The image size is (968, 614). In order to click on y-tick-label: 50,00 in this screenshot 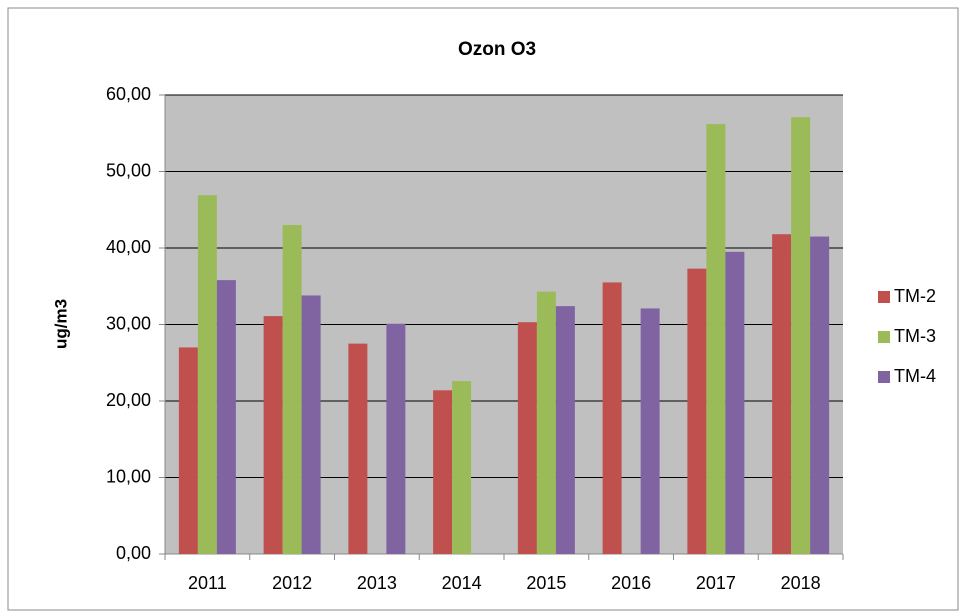, I will do `click(128, 170)`.